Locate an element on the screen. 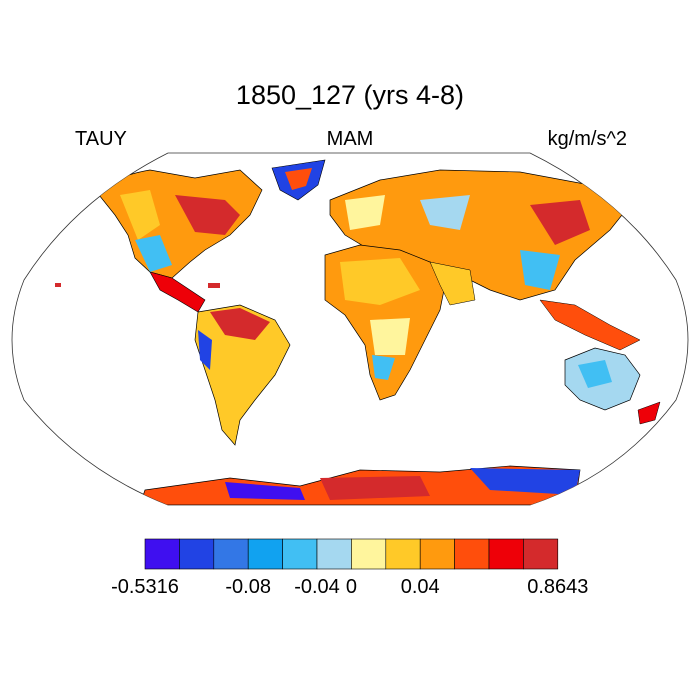  new-zealand is located at coordinates (649, 413).